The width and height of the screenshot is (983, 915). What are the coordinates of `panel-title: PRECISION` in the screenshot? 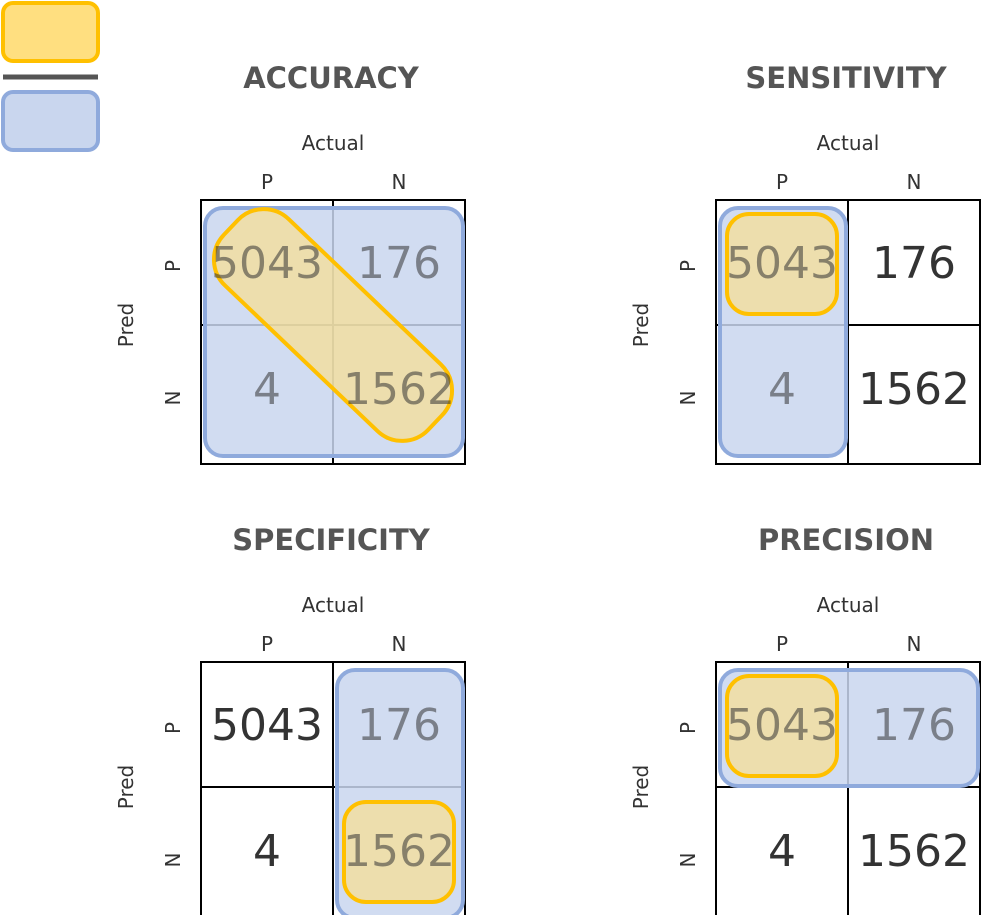 It's located at (846, 540).